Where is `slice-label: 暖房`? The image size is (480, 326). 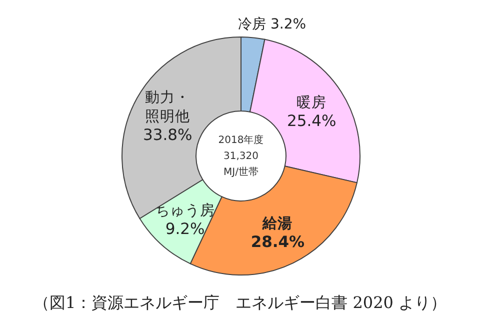 slice-label: 暖房 is located at coordinates (311, 103).